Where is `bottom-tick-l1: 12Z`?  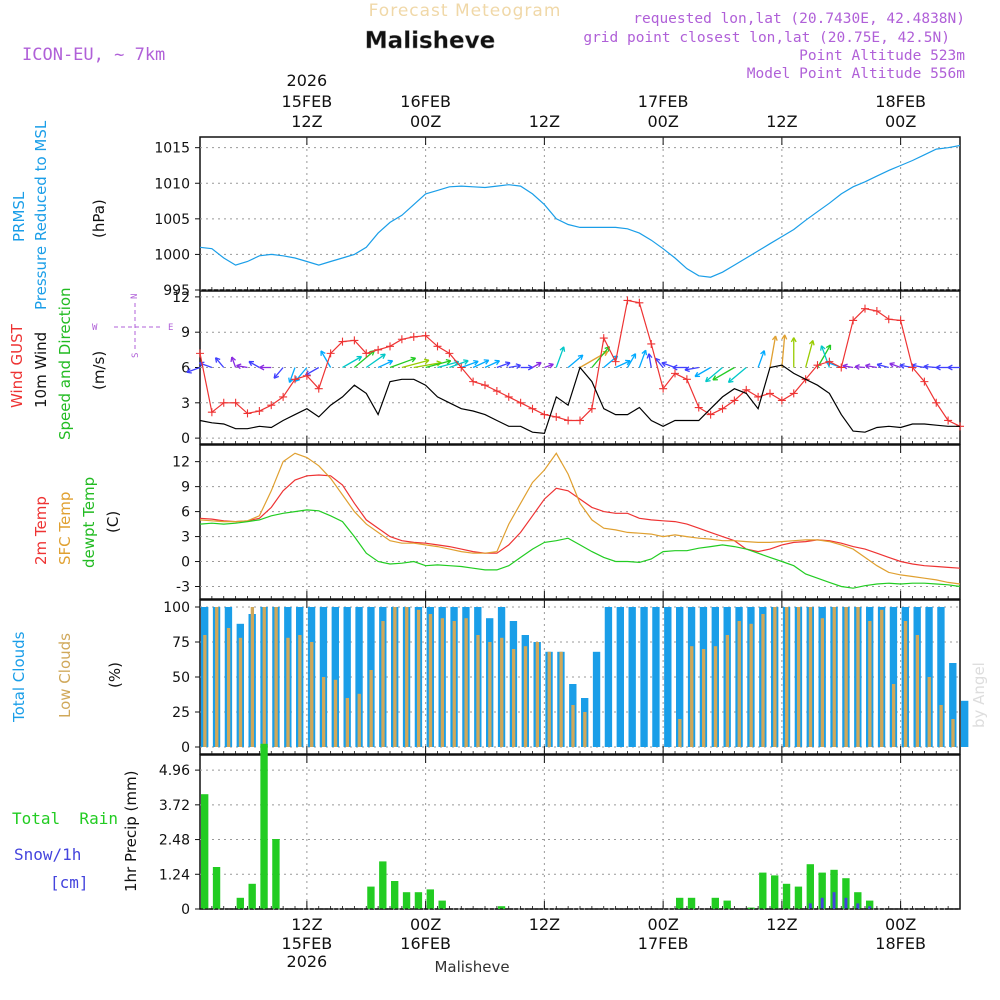 bottom-tick-l1: 12Z is located at coordinates (781, 924).